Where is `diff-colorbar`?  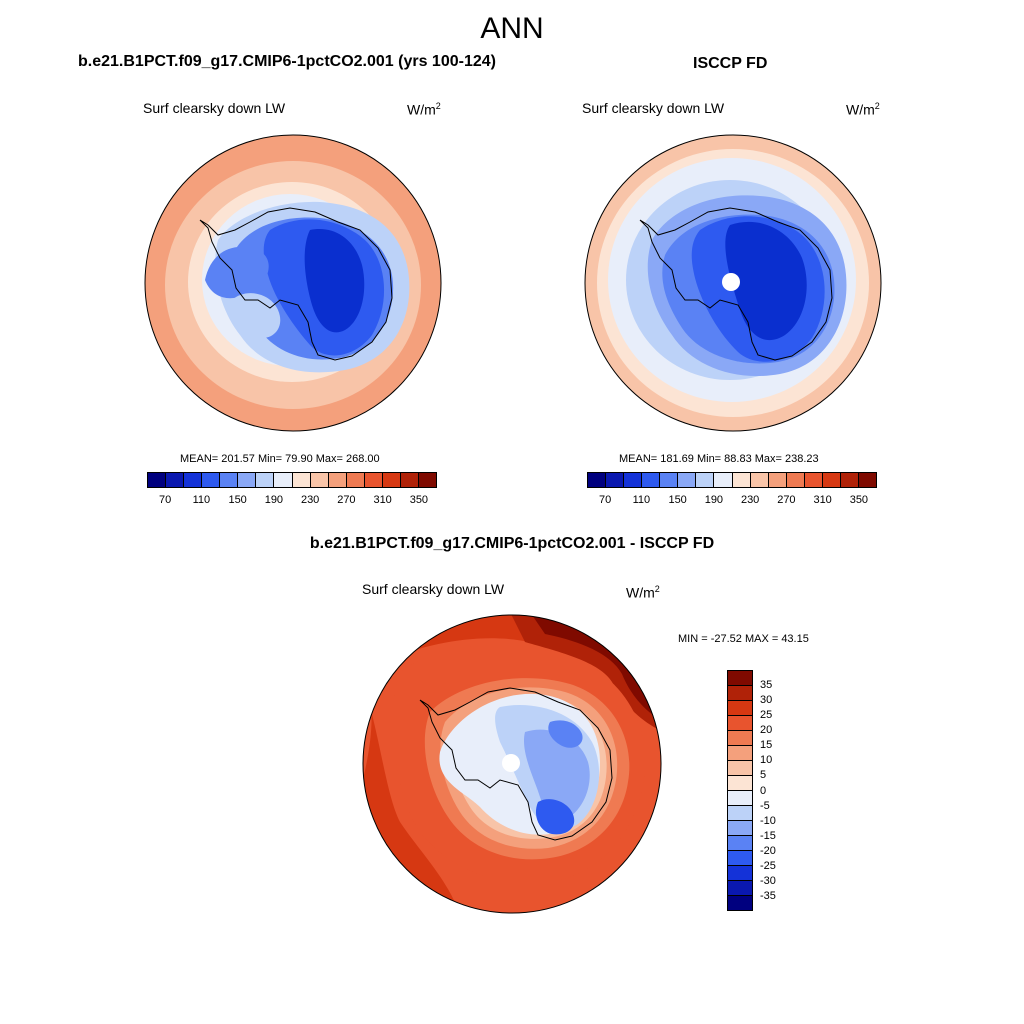
diff-colorbar is located at coordinates (740, 790).